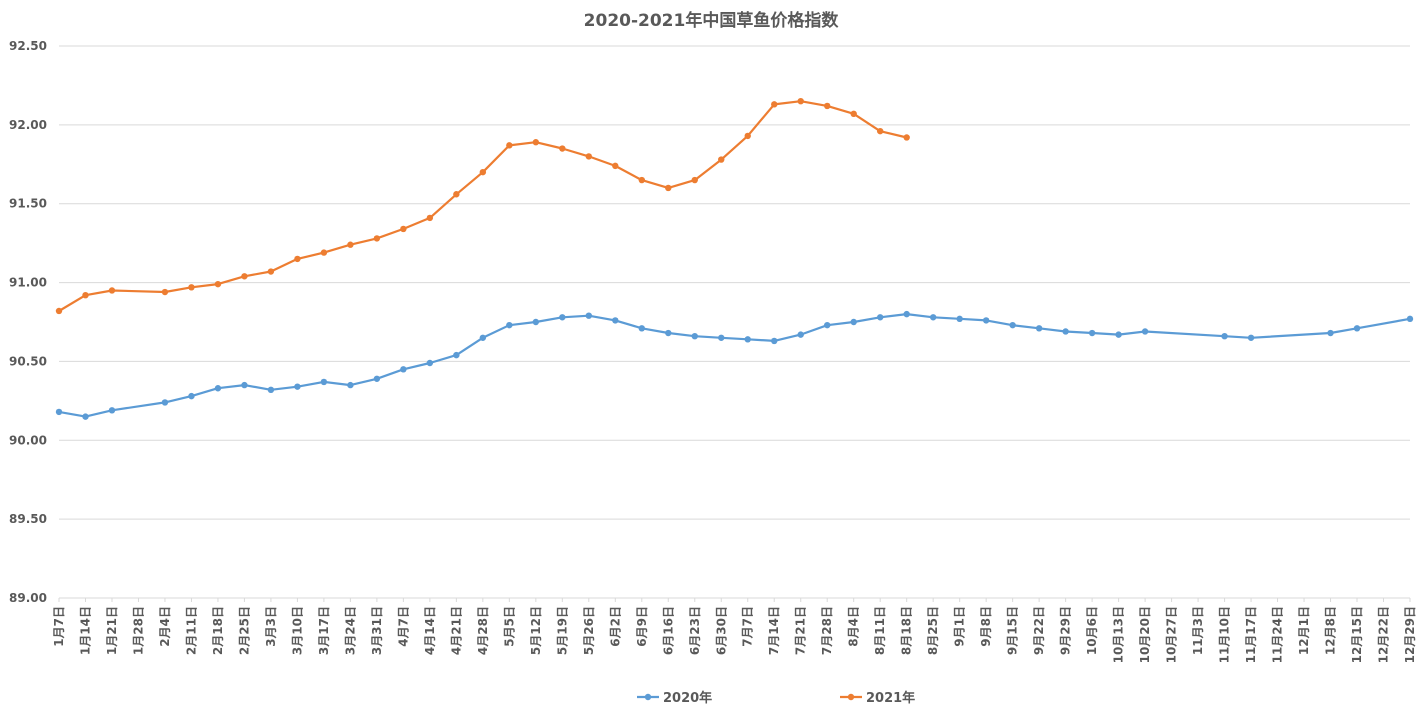 This screenshot has height=721, width=1422. What do you see at coordinates (880, 630) in the screenshot?
I see `x-tick-label: 8月11日` at bounding box center [880, 630].